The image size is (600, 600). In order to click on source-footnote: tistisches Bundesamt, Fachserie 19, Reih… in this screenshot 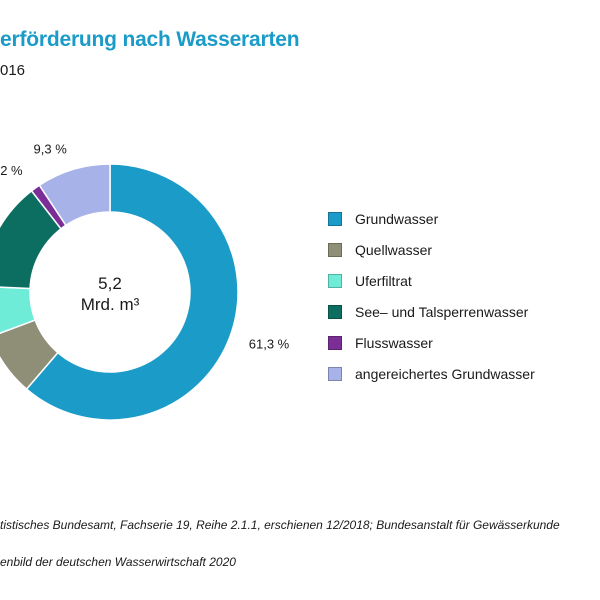, I will do `click(280, 525)`.